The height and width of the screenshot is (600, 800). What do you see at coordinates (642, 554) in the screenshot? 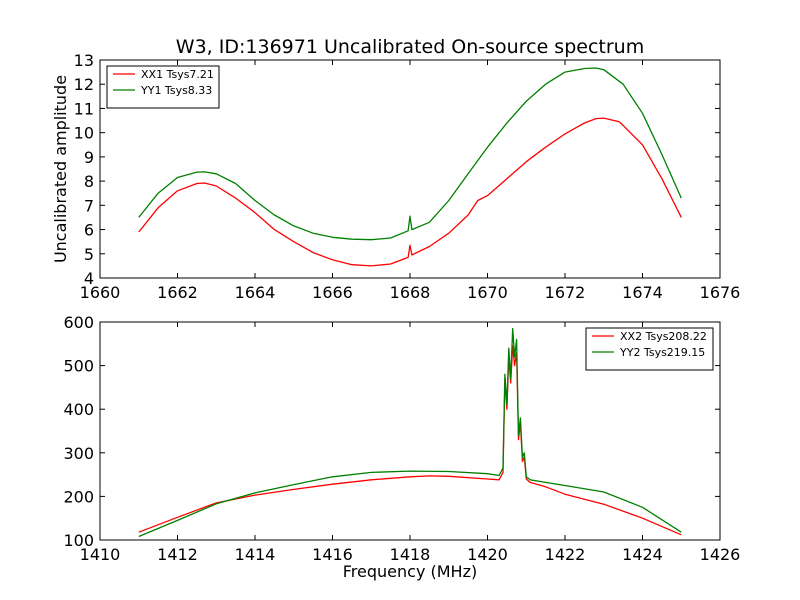
I see `x-tick-label: 1424` at bounding box center [642, 554].